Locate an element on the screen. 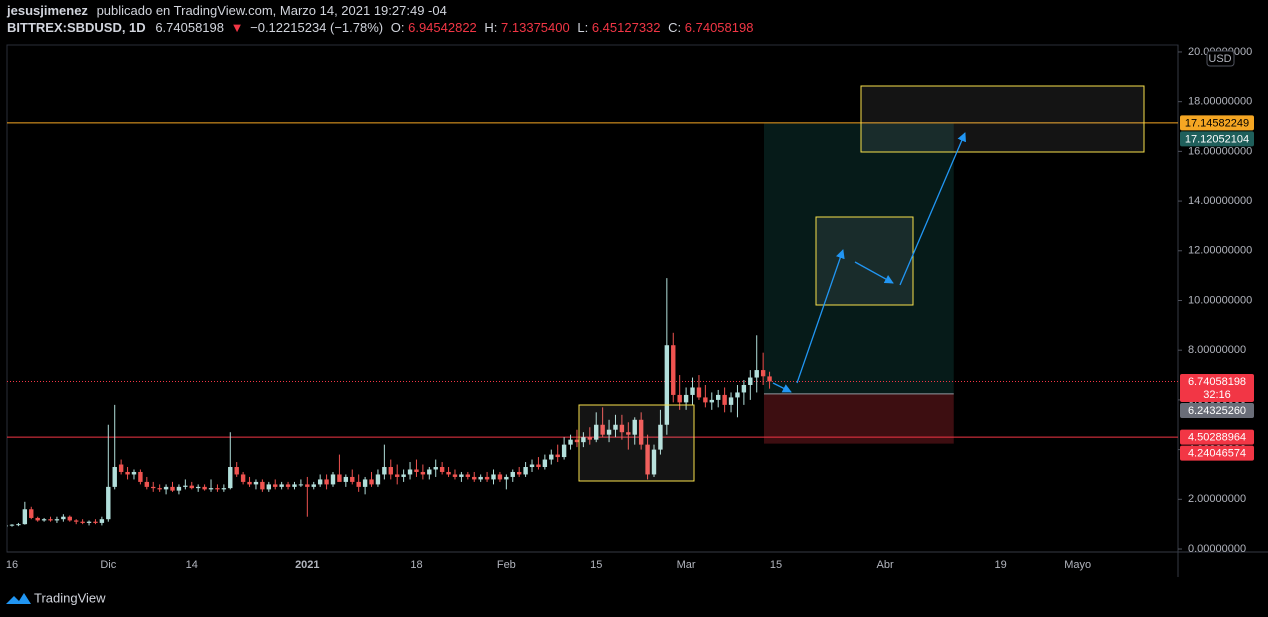 This screenshot has height=617, width=1268. price-label: 4.50288964 is located at coordinates (1217, 438).